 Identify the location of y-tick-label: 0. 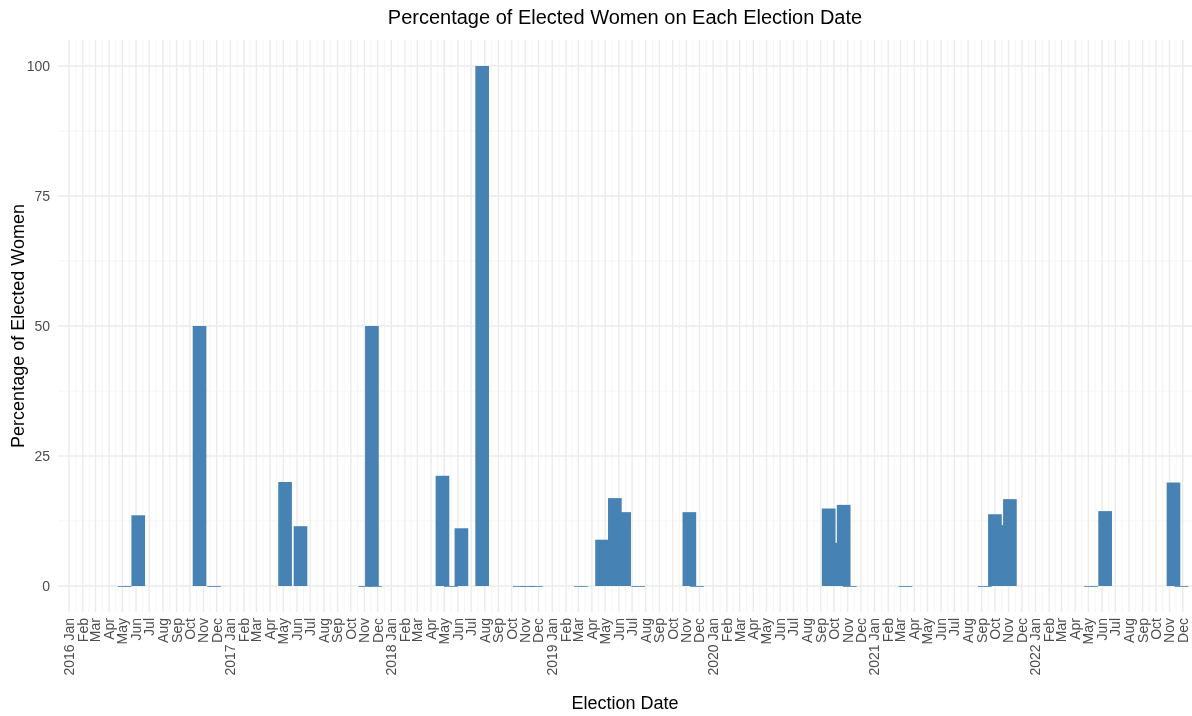
(46, 585).